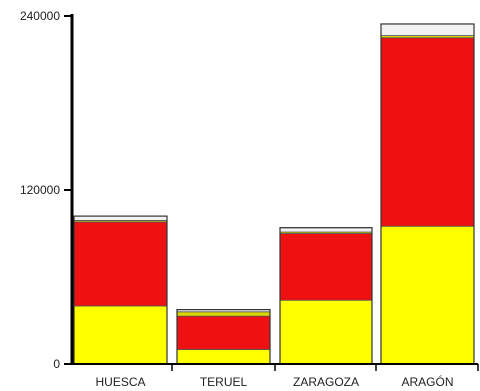  I want to click on x-category-label-huesca: HUESCA, so click(120, 382).